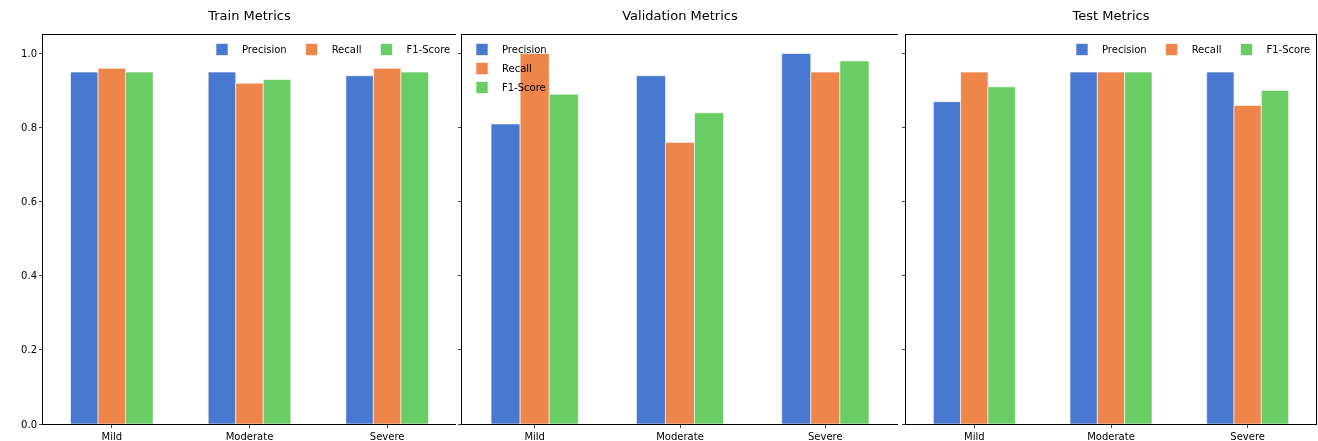  What do you see at coordinates (29, 128) in the screenshot?
I see `y-tick-label: 0.8` at bounding box center [29, 128].